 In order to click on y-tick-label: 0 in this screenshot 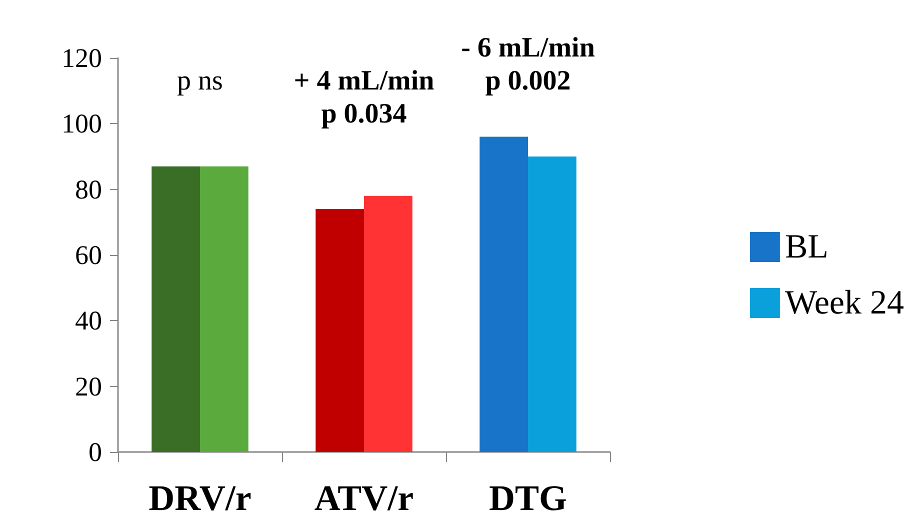, I will do `click(95, 452)`.